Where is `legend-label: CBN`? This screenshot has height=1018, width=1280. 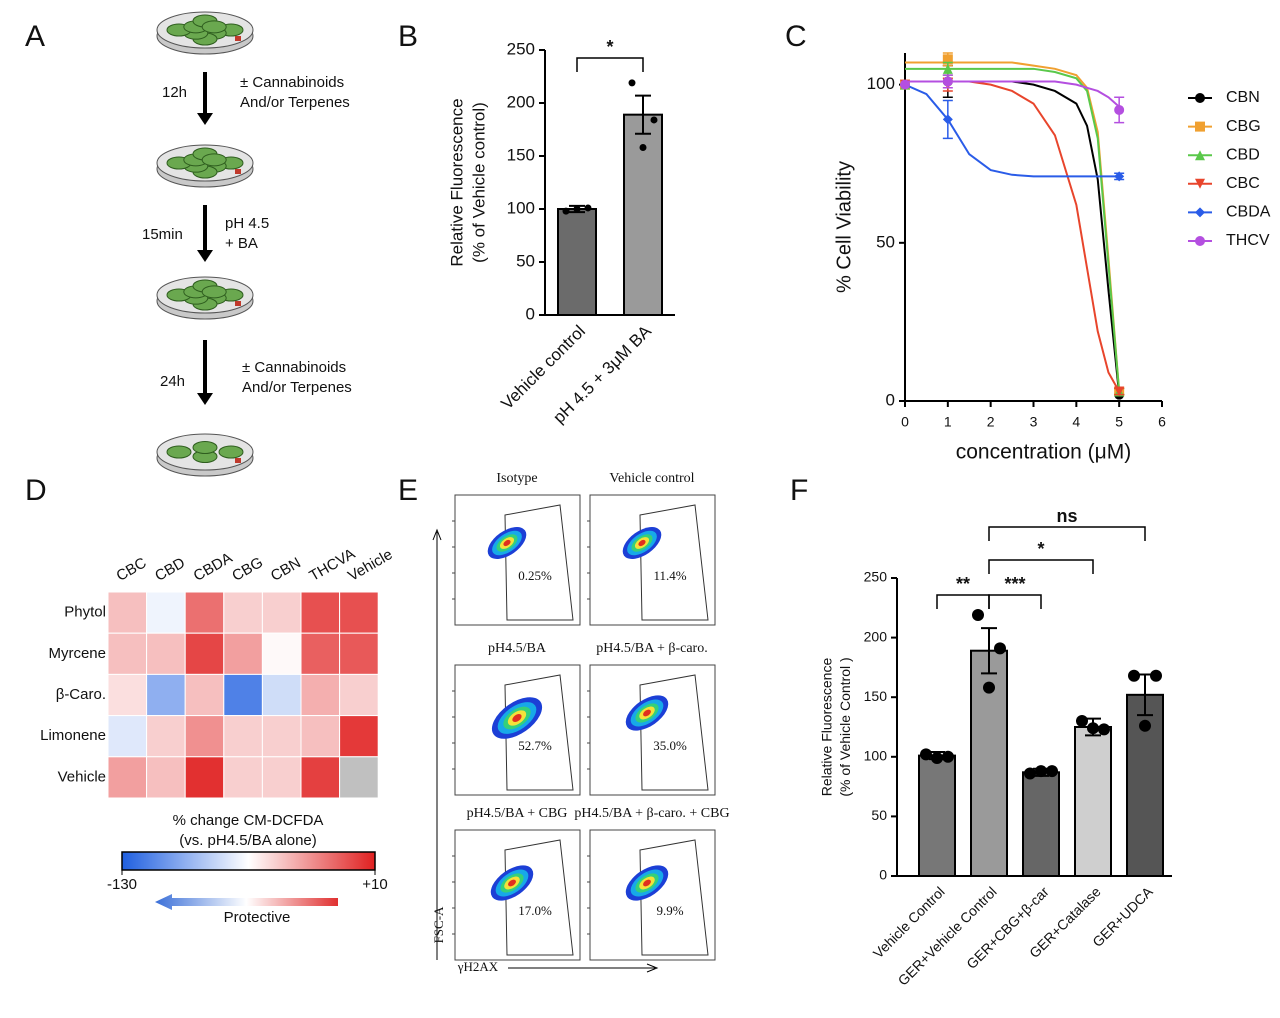 legend-label: CBN is located at coordinates (1243, 97).